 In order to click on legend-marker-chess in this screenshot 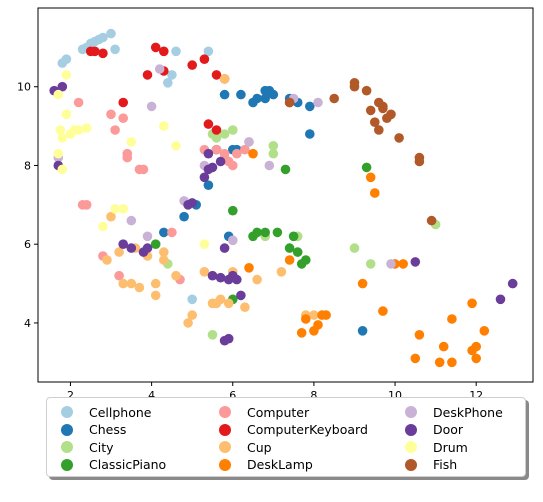, I will do `click(67, 429)`.